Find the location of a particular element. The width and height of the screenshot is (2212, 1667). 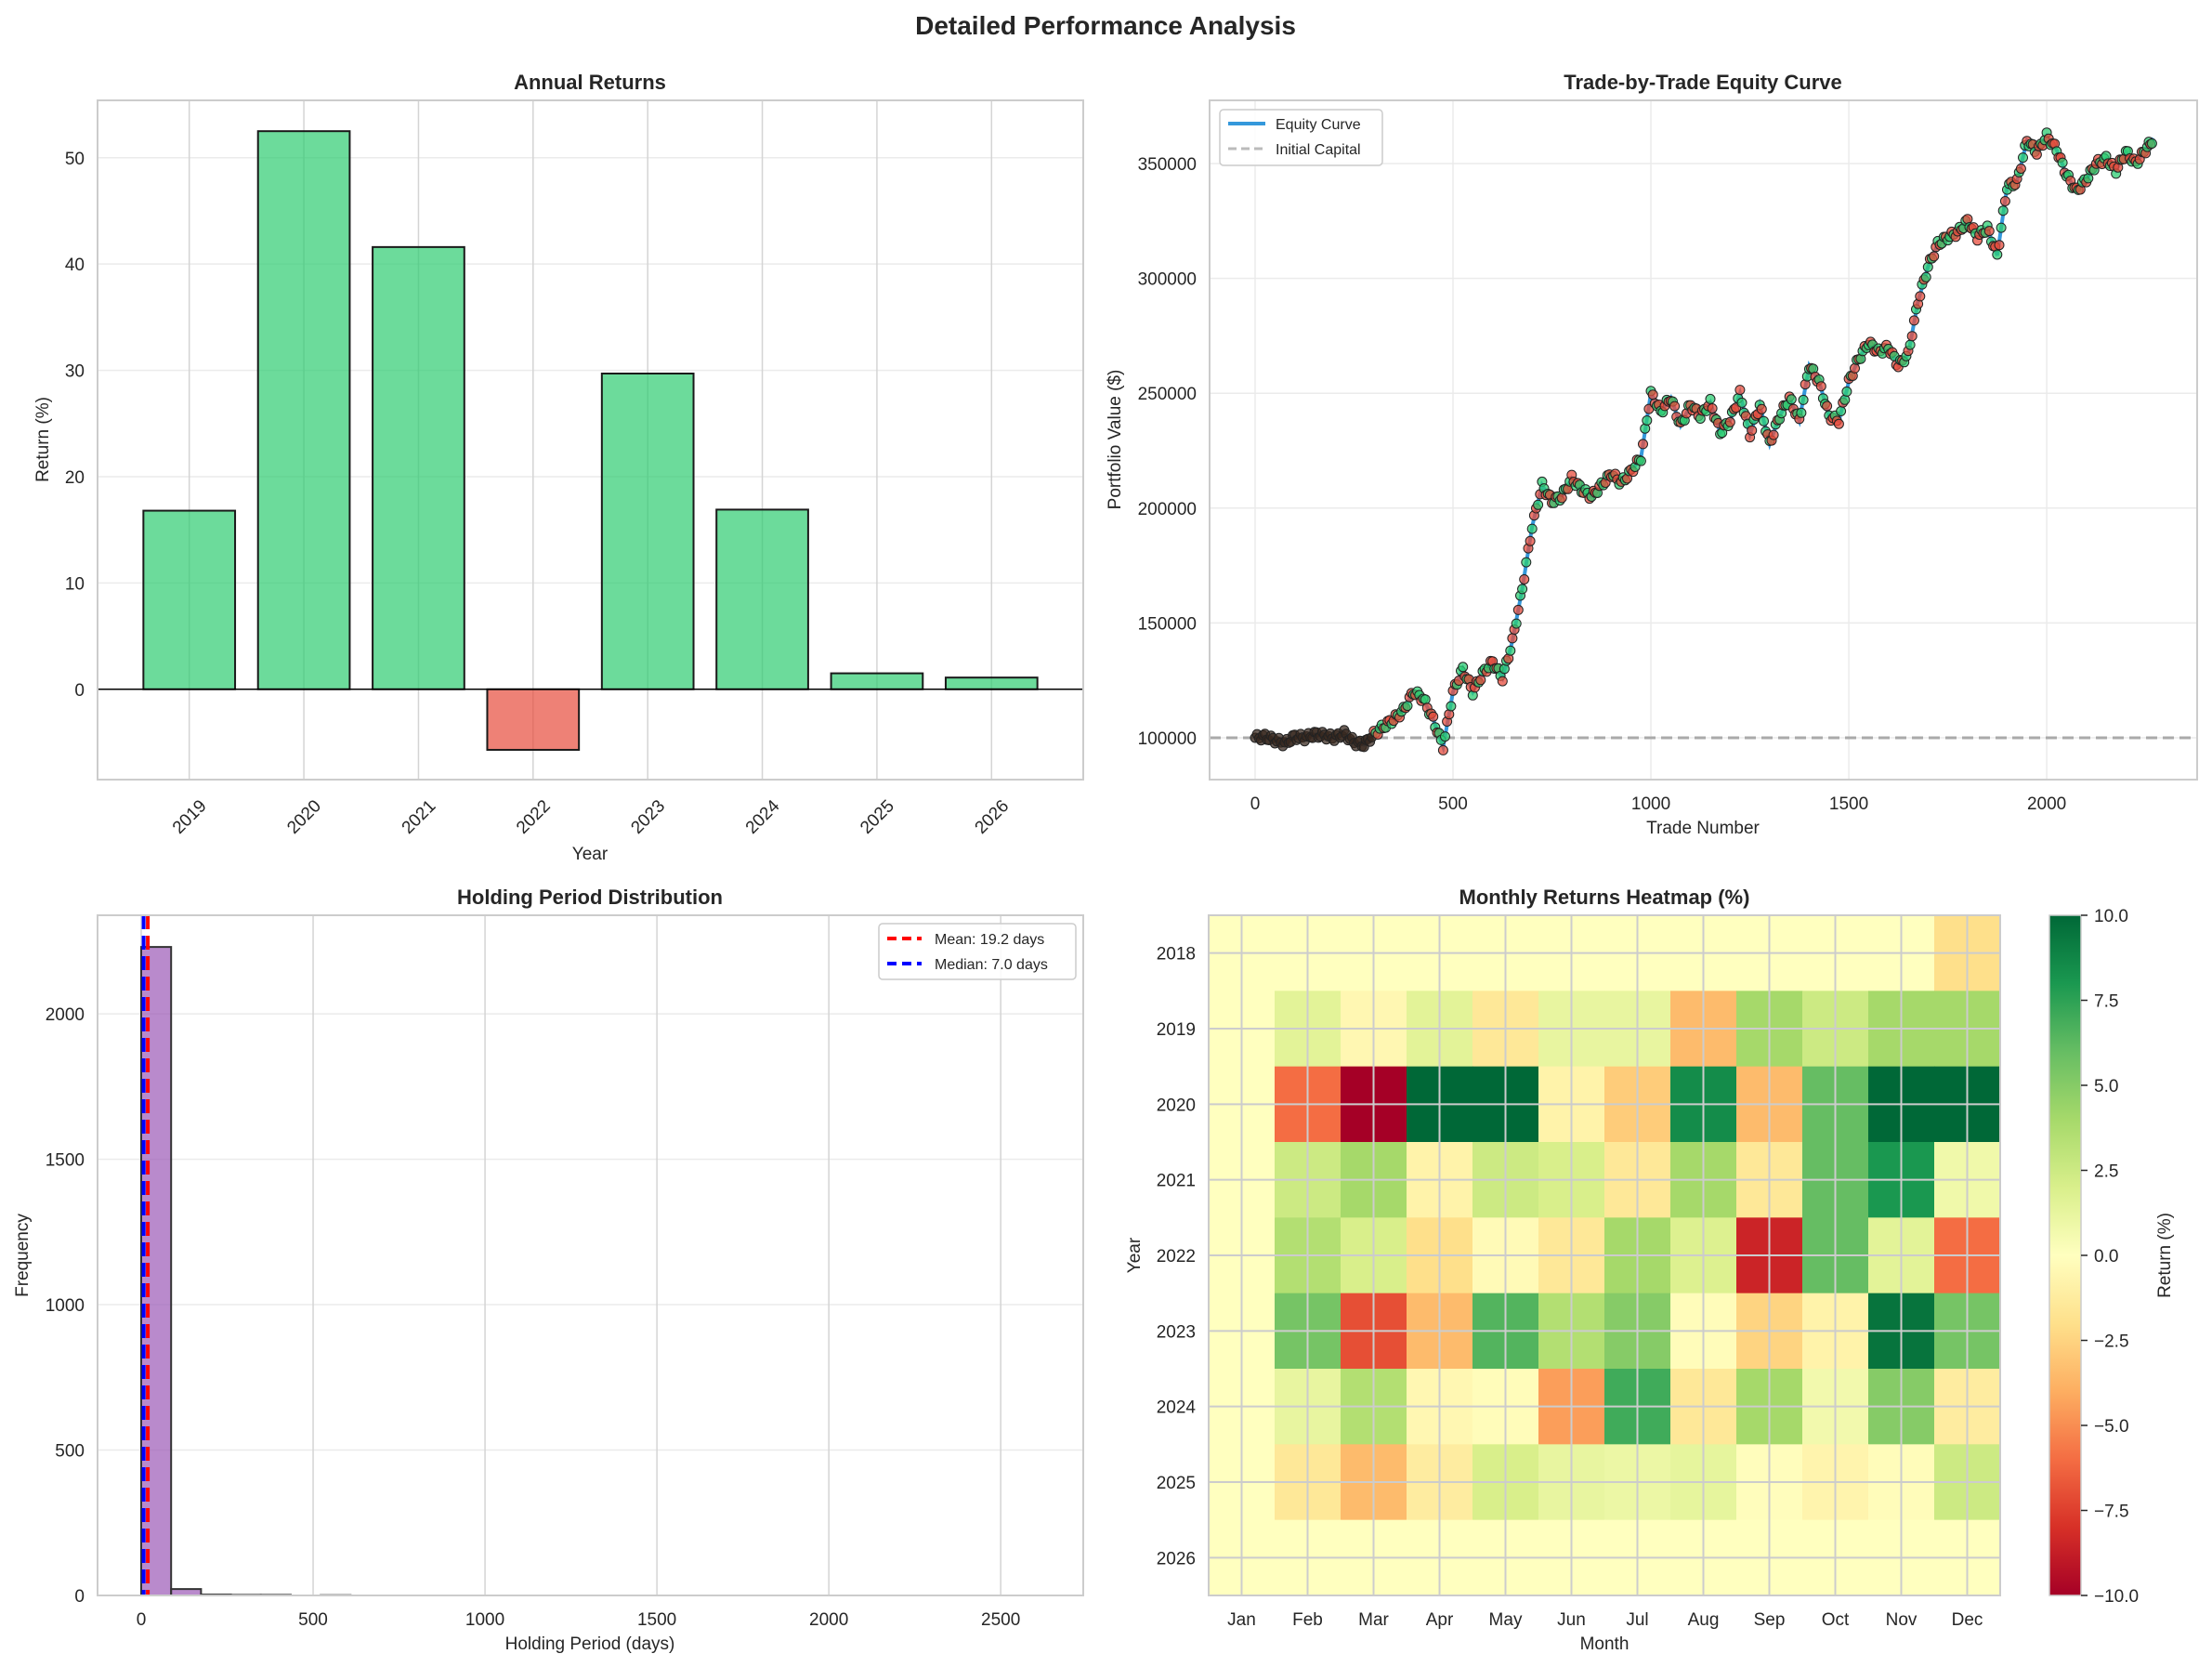

colorbar-tick-label: 7.5 is located at coordinates (2106, 1002).